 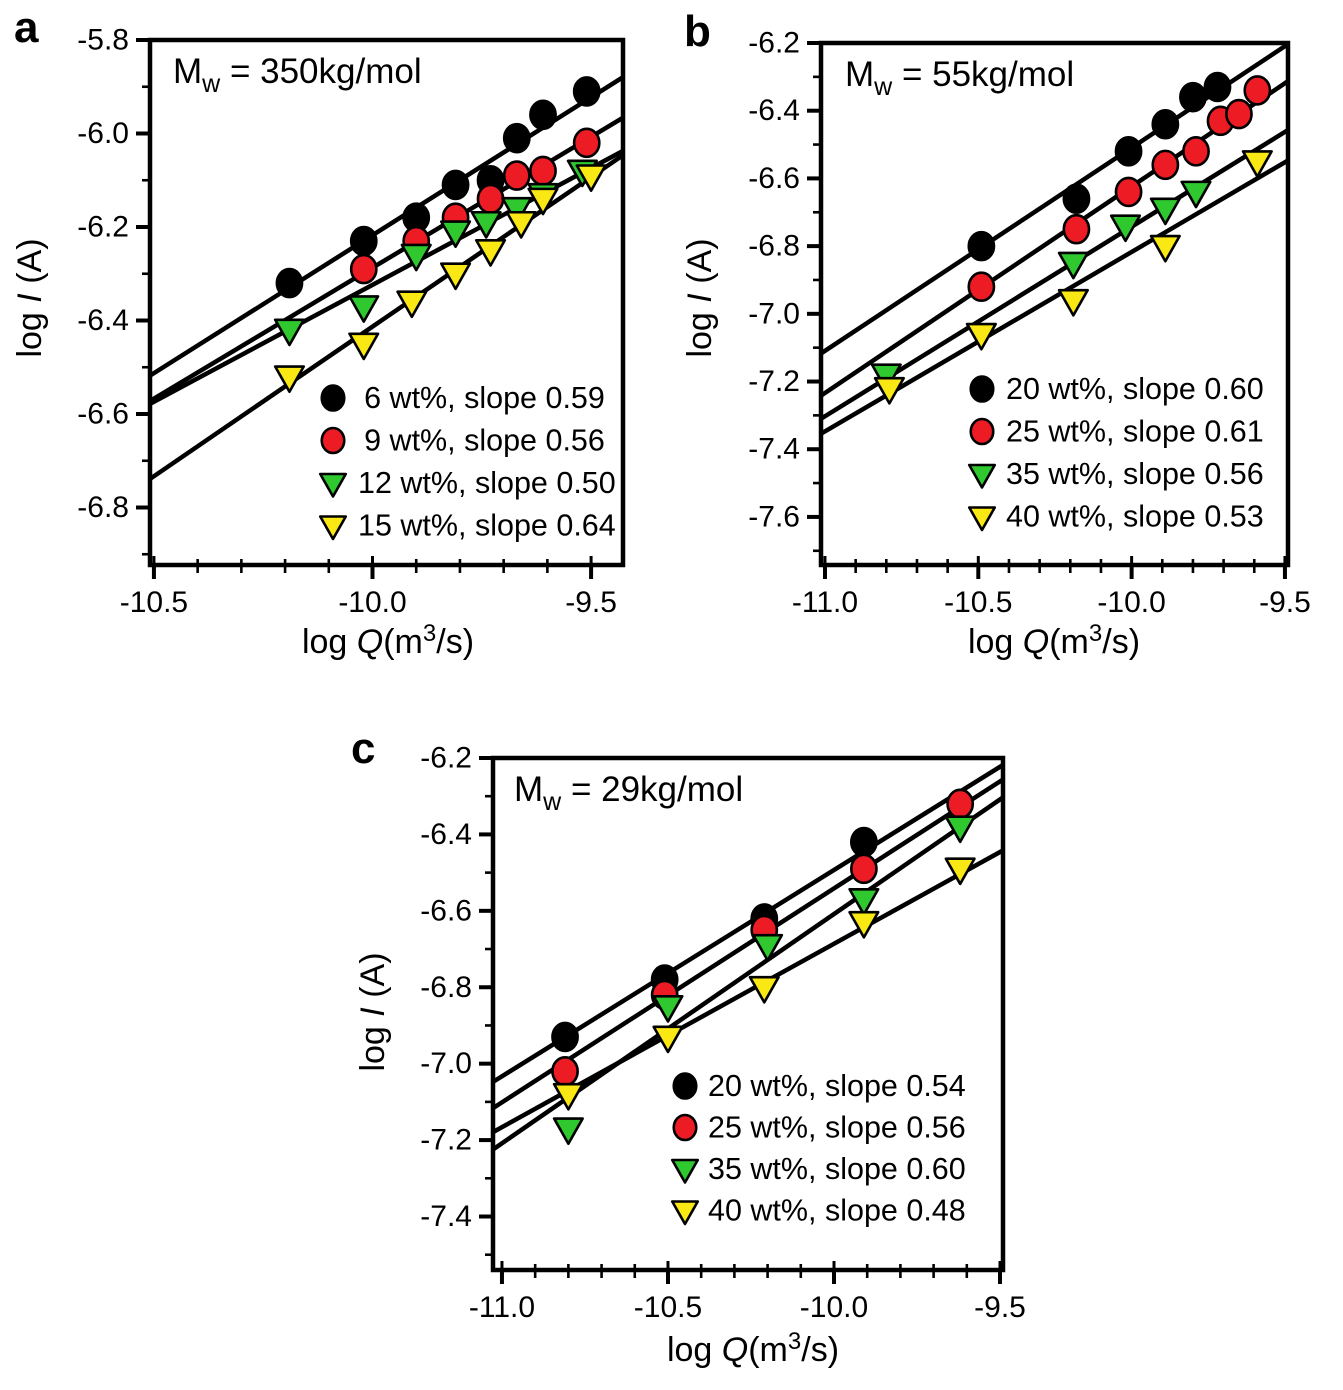 I want to click on legend-label-20-wt: 20 wt%, slope 0.60, so click(x=1135, y=389).